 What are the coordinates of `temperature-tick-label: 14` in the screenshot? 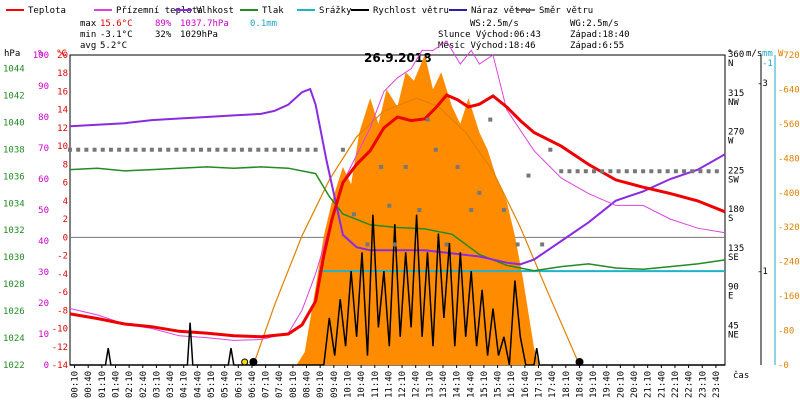 It's located at (62, 111).